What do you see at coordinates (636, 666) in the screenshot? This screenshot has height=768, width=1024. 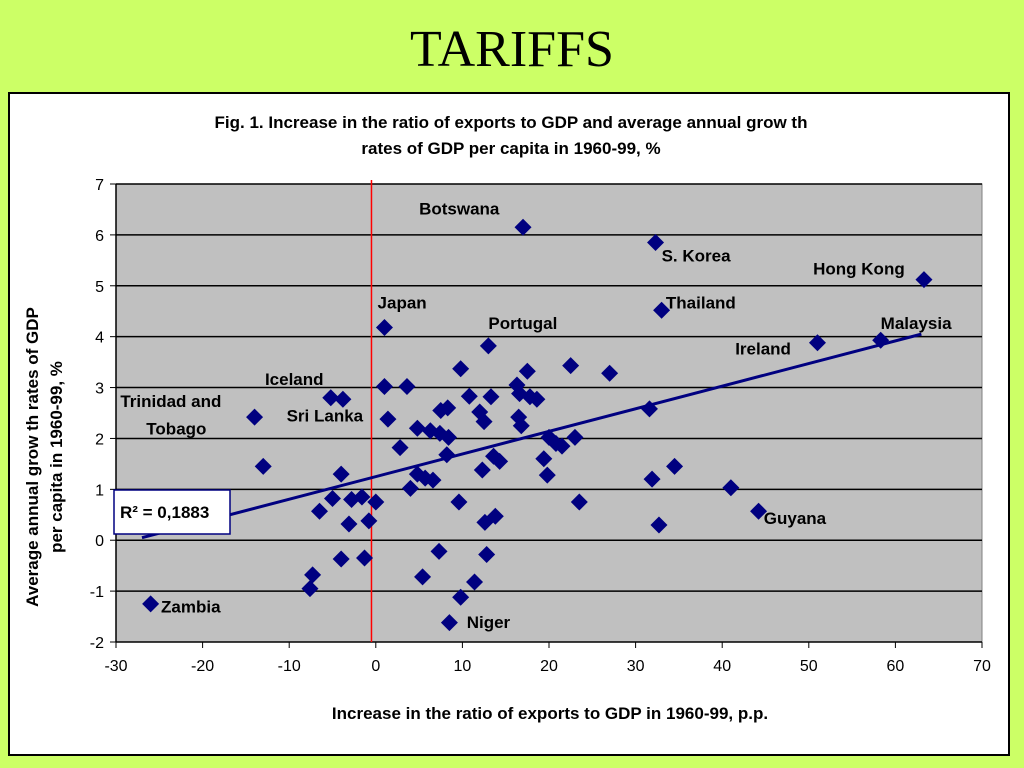 I see `x-tick-label: 30` at bounding box center [636, 666].